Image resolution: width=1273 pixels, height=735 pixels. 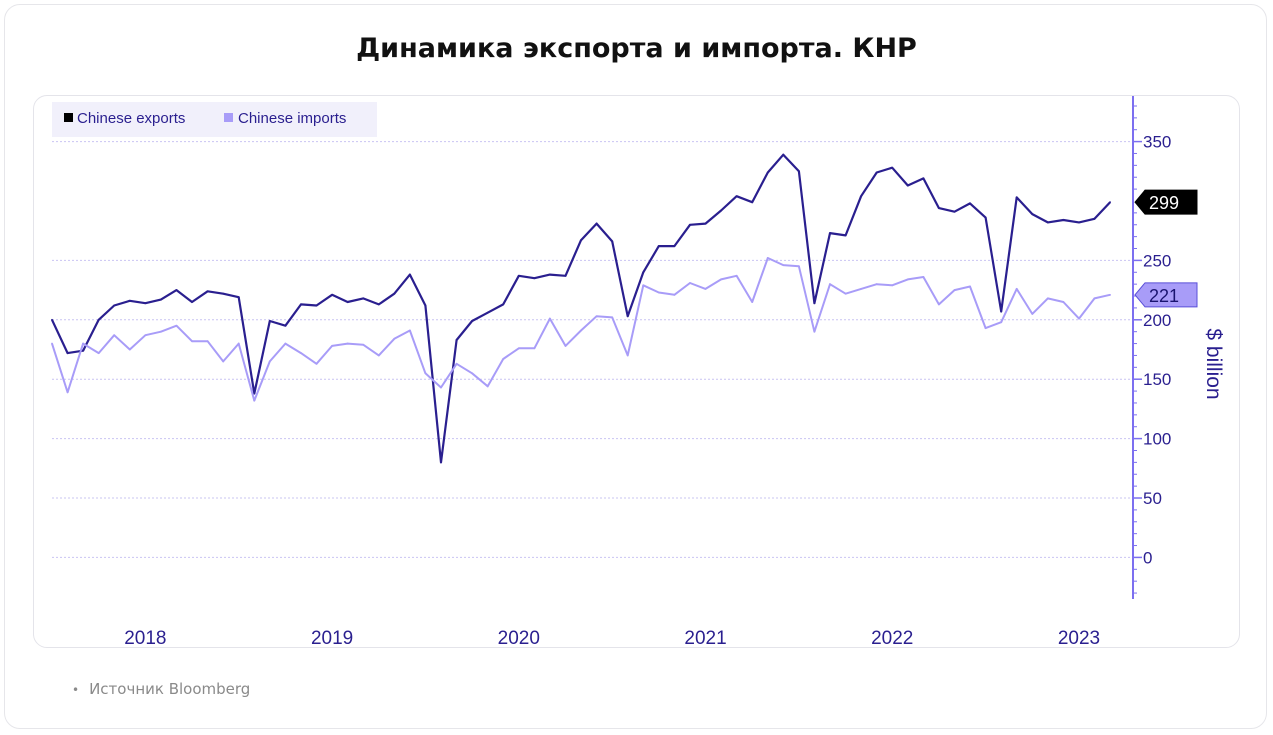 I want to click on y-axis: 0 50 100 150 200 250 350, so click(x=1151, y=347).